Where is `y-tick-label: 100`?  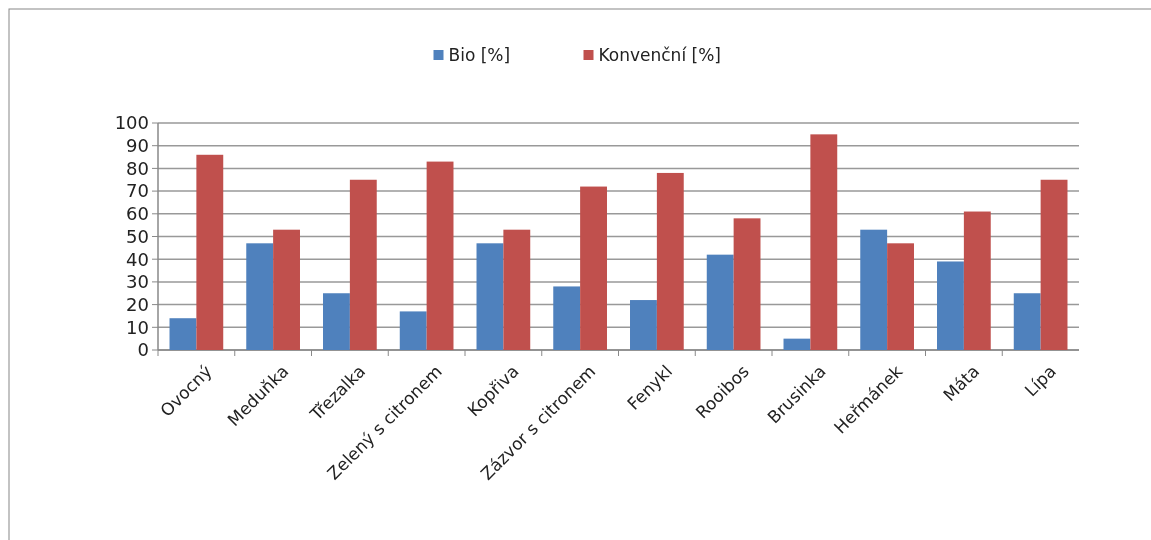 y-tick-label: 100 is located at coordinates (131, 123).